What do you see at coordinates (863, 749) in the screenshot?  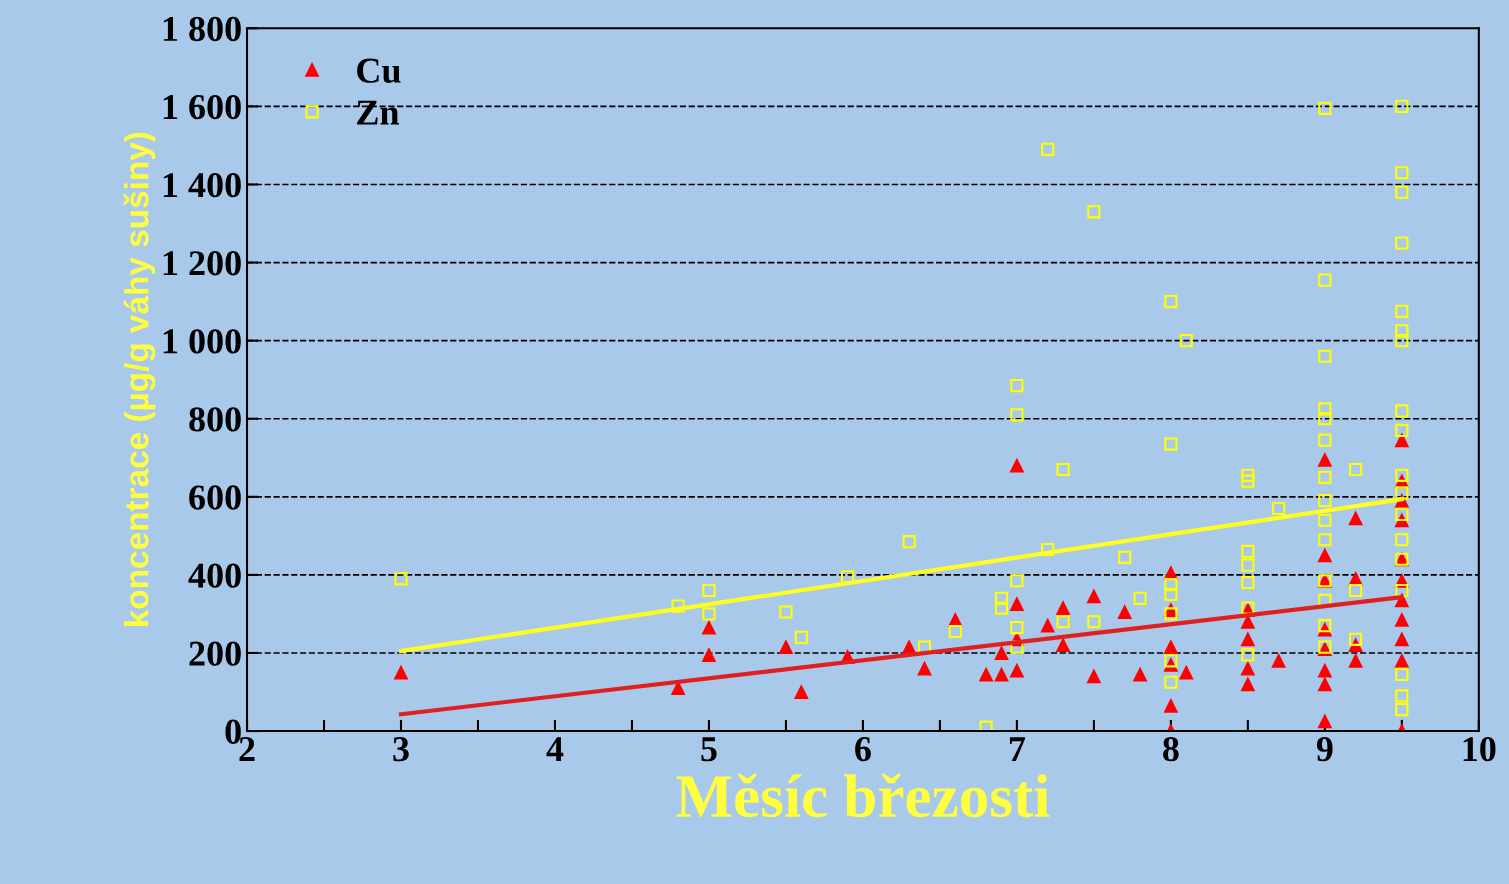 I see `x-tick-label: 6` at bounding box center [863, 749].